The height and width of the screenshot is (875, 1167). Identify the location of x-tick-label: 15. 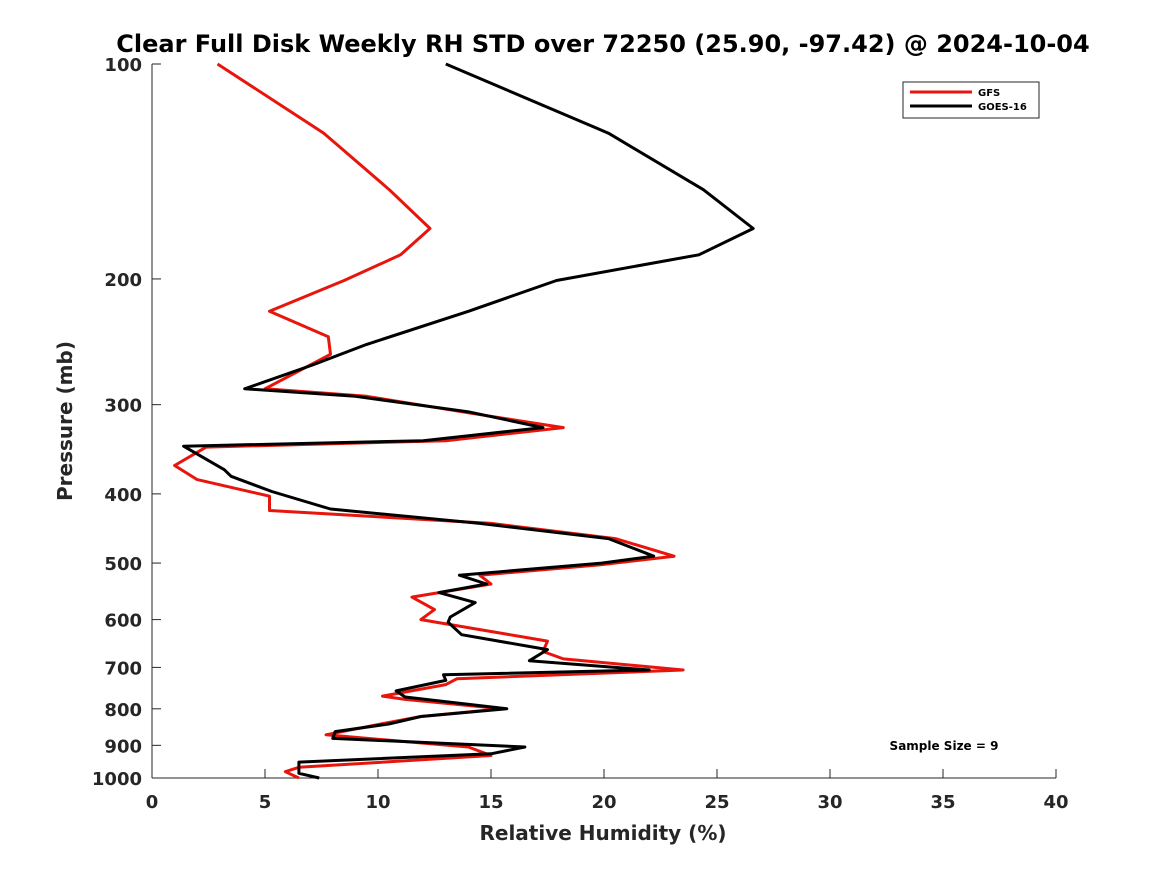
(490, 802).